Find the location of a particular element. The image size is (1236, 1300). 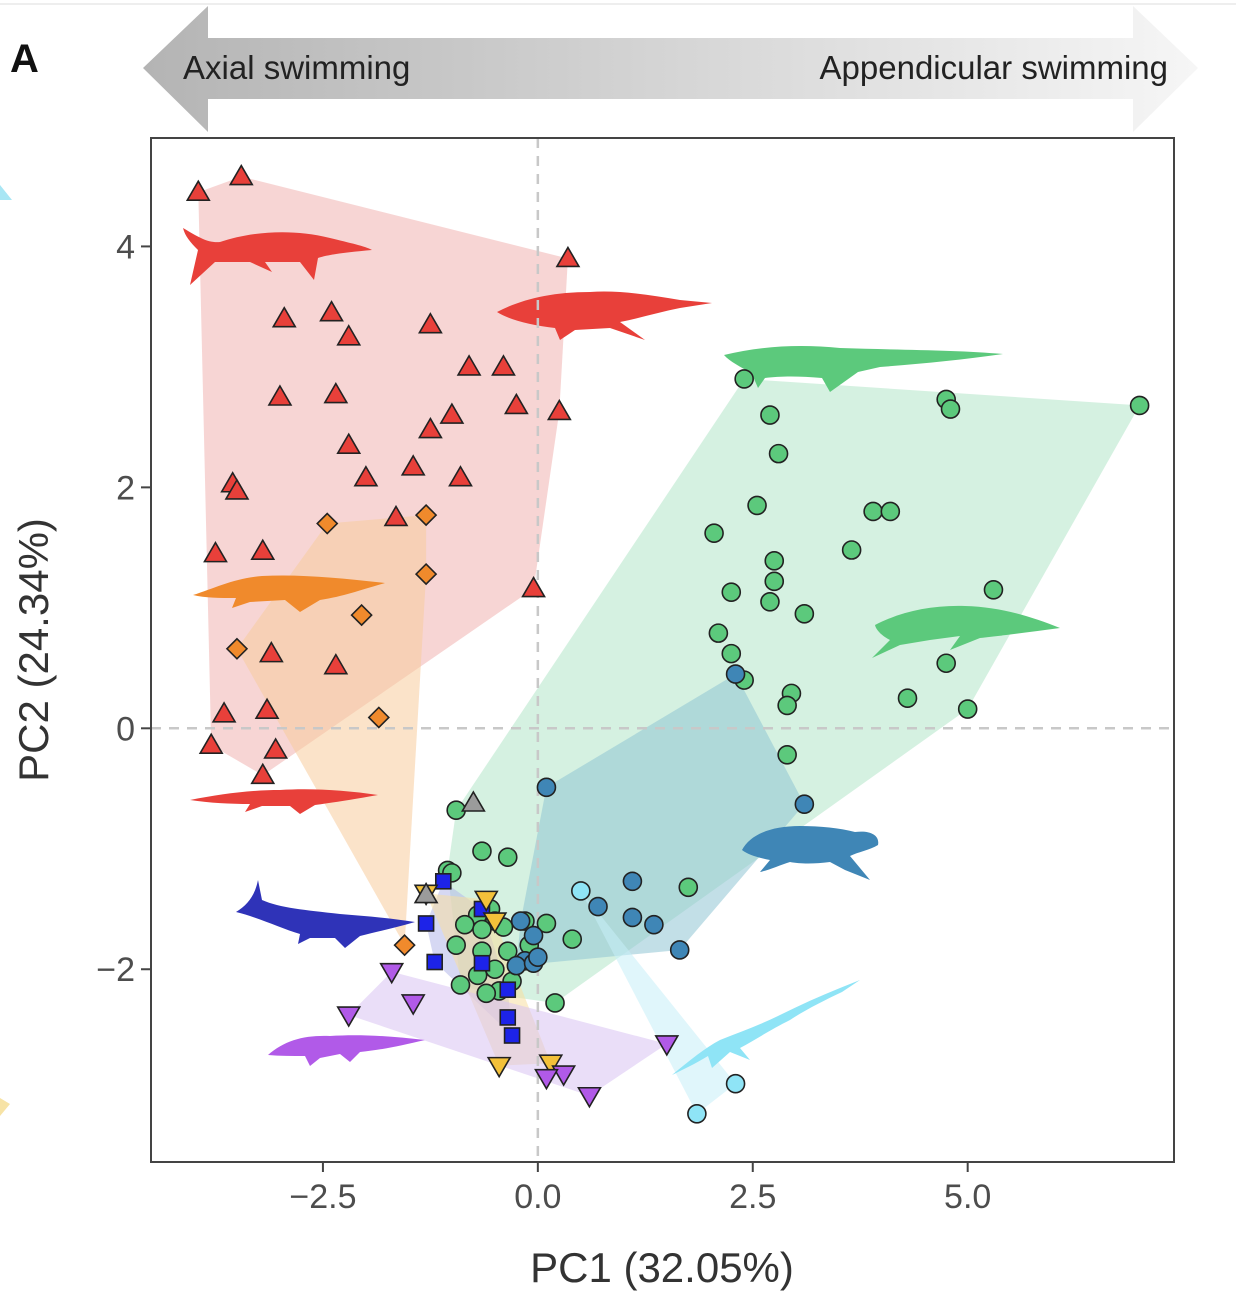

double-arrow-shape is located at coordinates (670, 69).